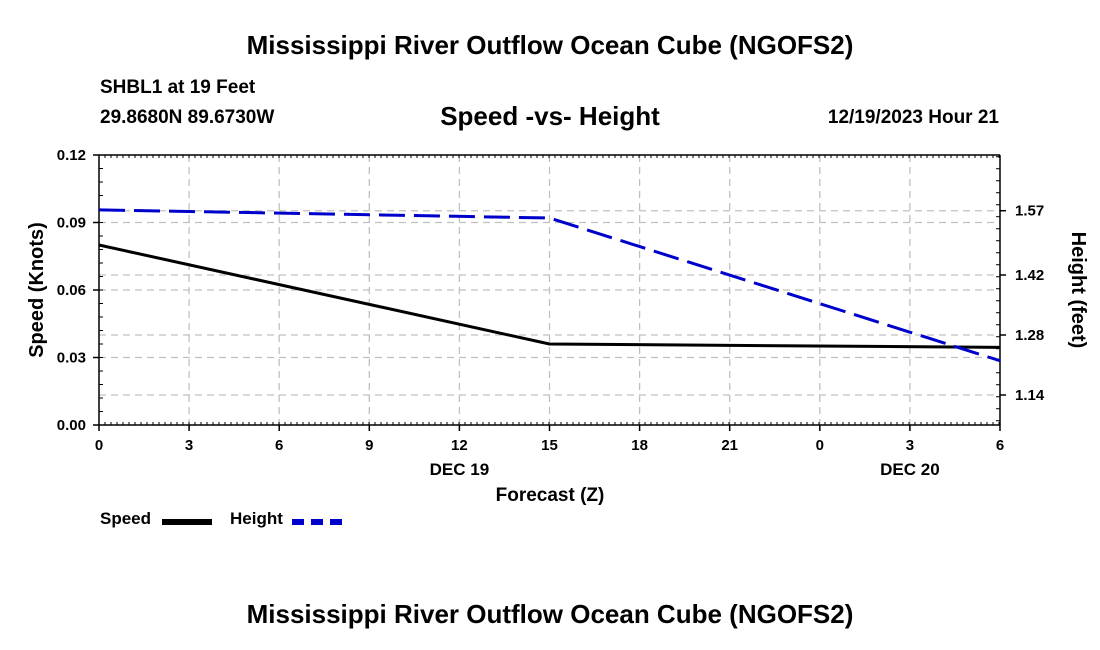  Describe the element at coordinates (913, 117) in the screenshot. I see `forecast-datetime: 12/19/2023 Hour 21` at that location.